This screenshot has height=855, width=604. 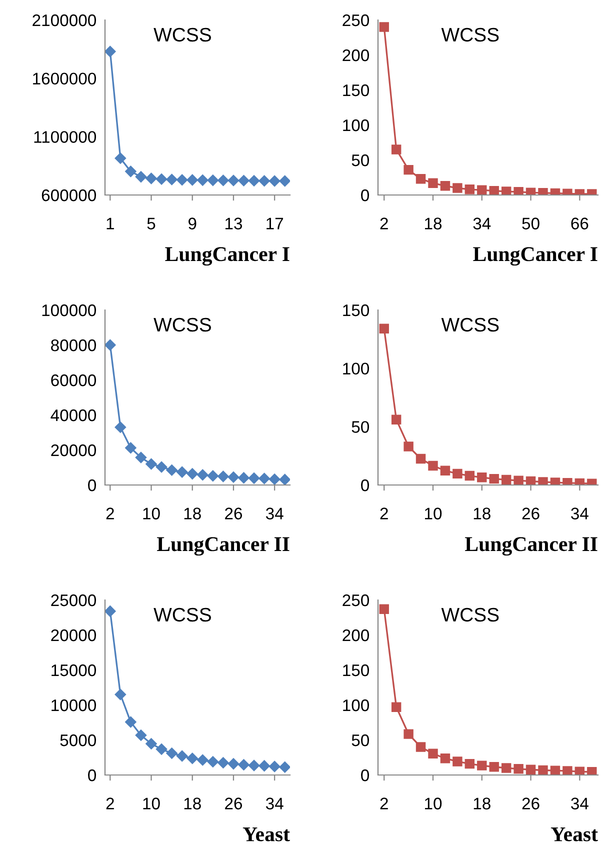 I want to click on x-tick-label: 50, so click(x=531, y=224).